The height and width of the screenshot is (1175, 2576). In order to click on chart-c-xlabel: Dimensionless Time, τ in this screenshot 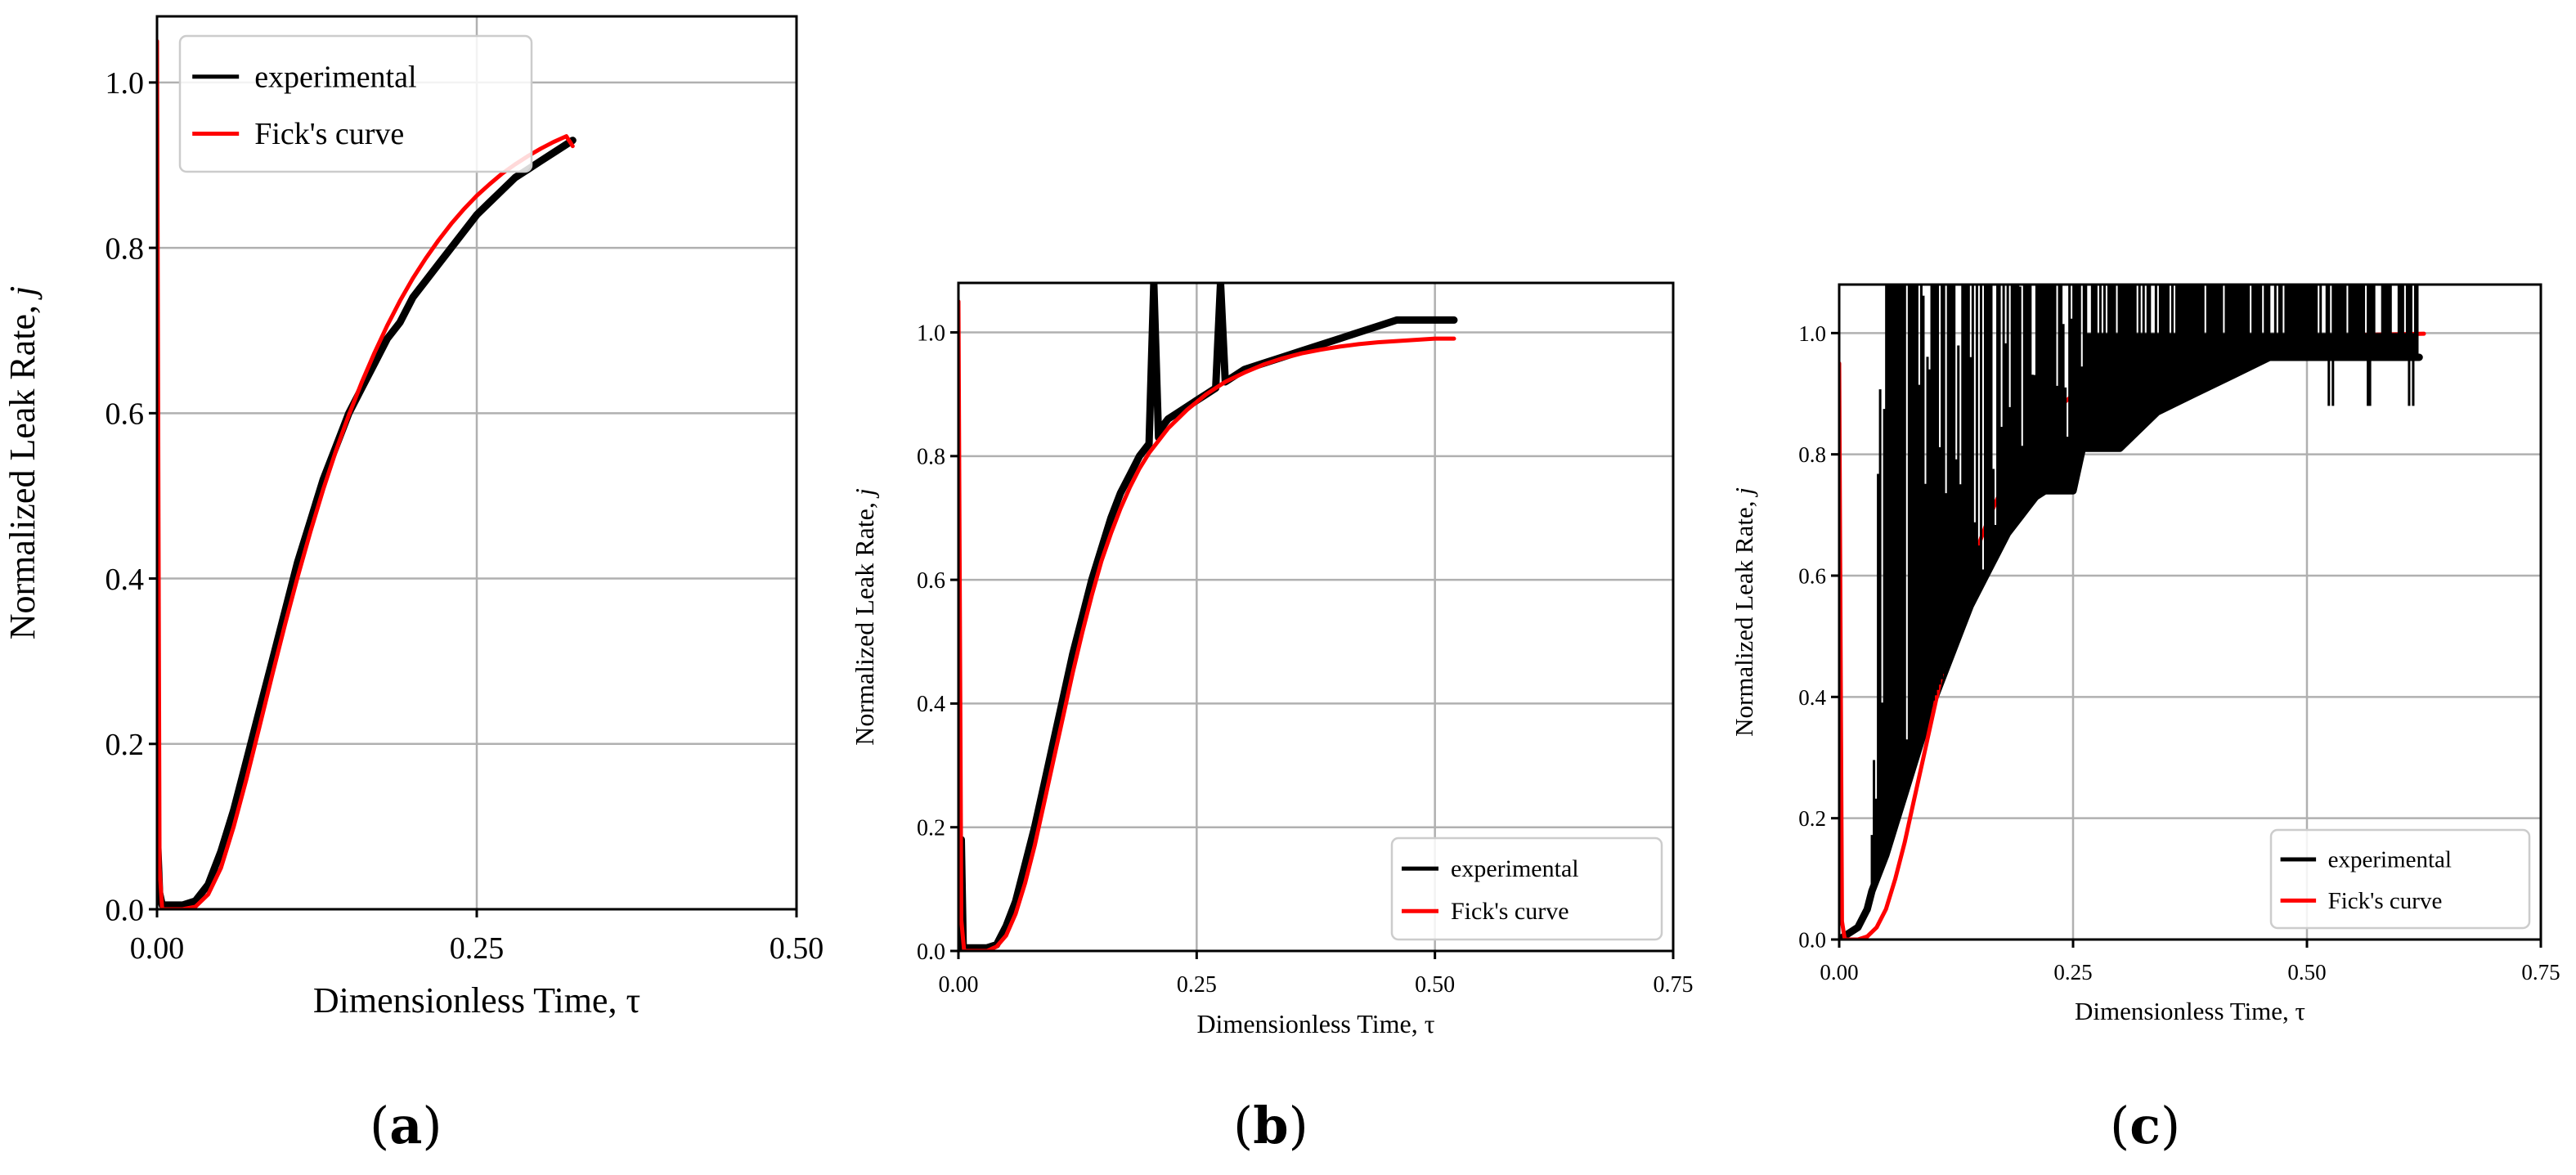, I will do `click(2190, 1011)`.